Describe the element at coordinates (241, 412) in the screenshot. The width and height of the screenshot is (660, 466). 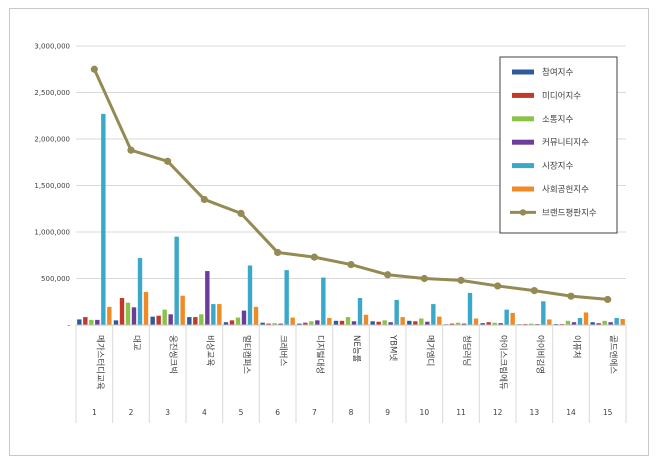
I see `x-index-label: 5` at that location.